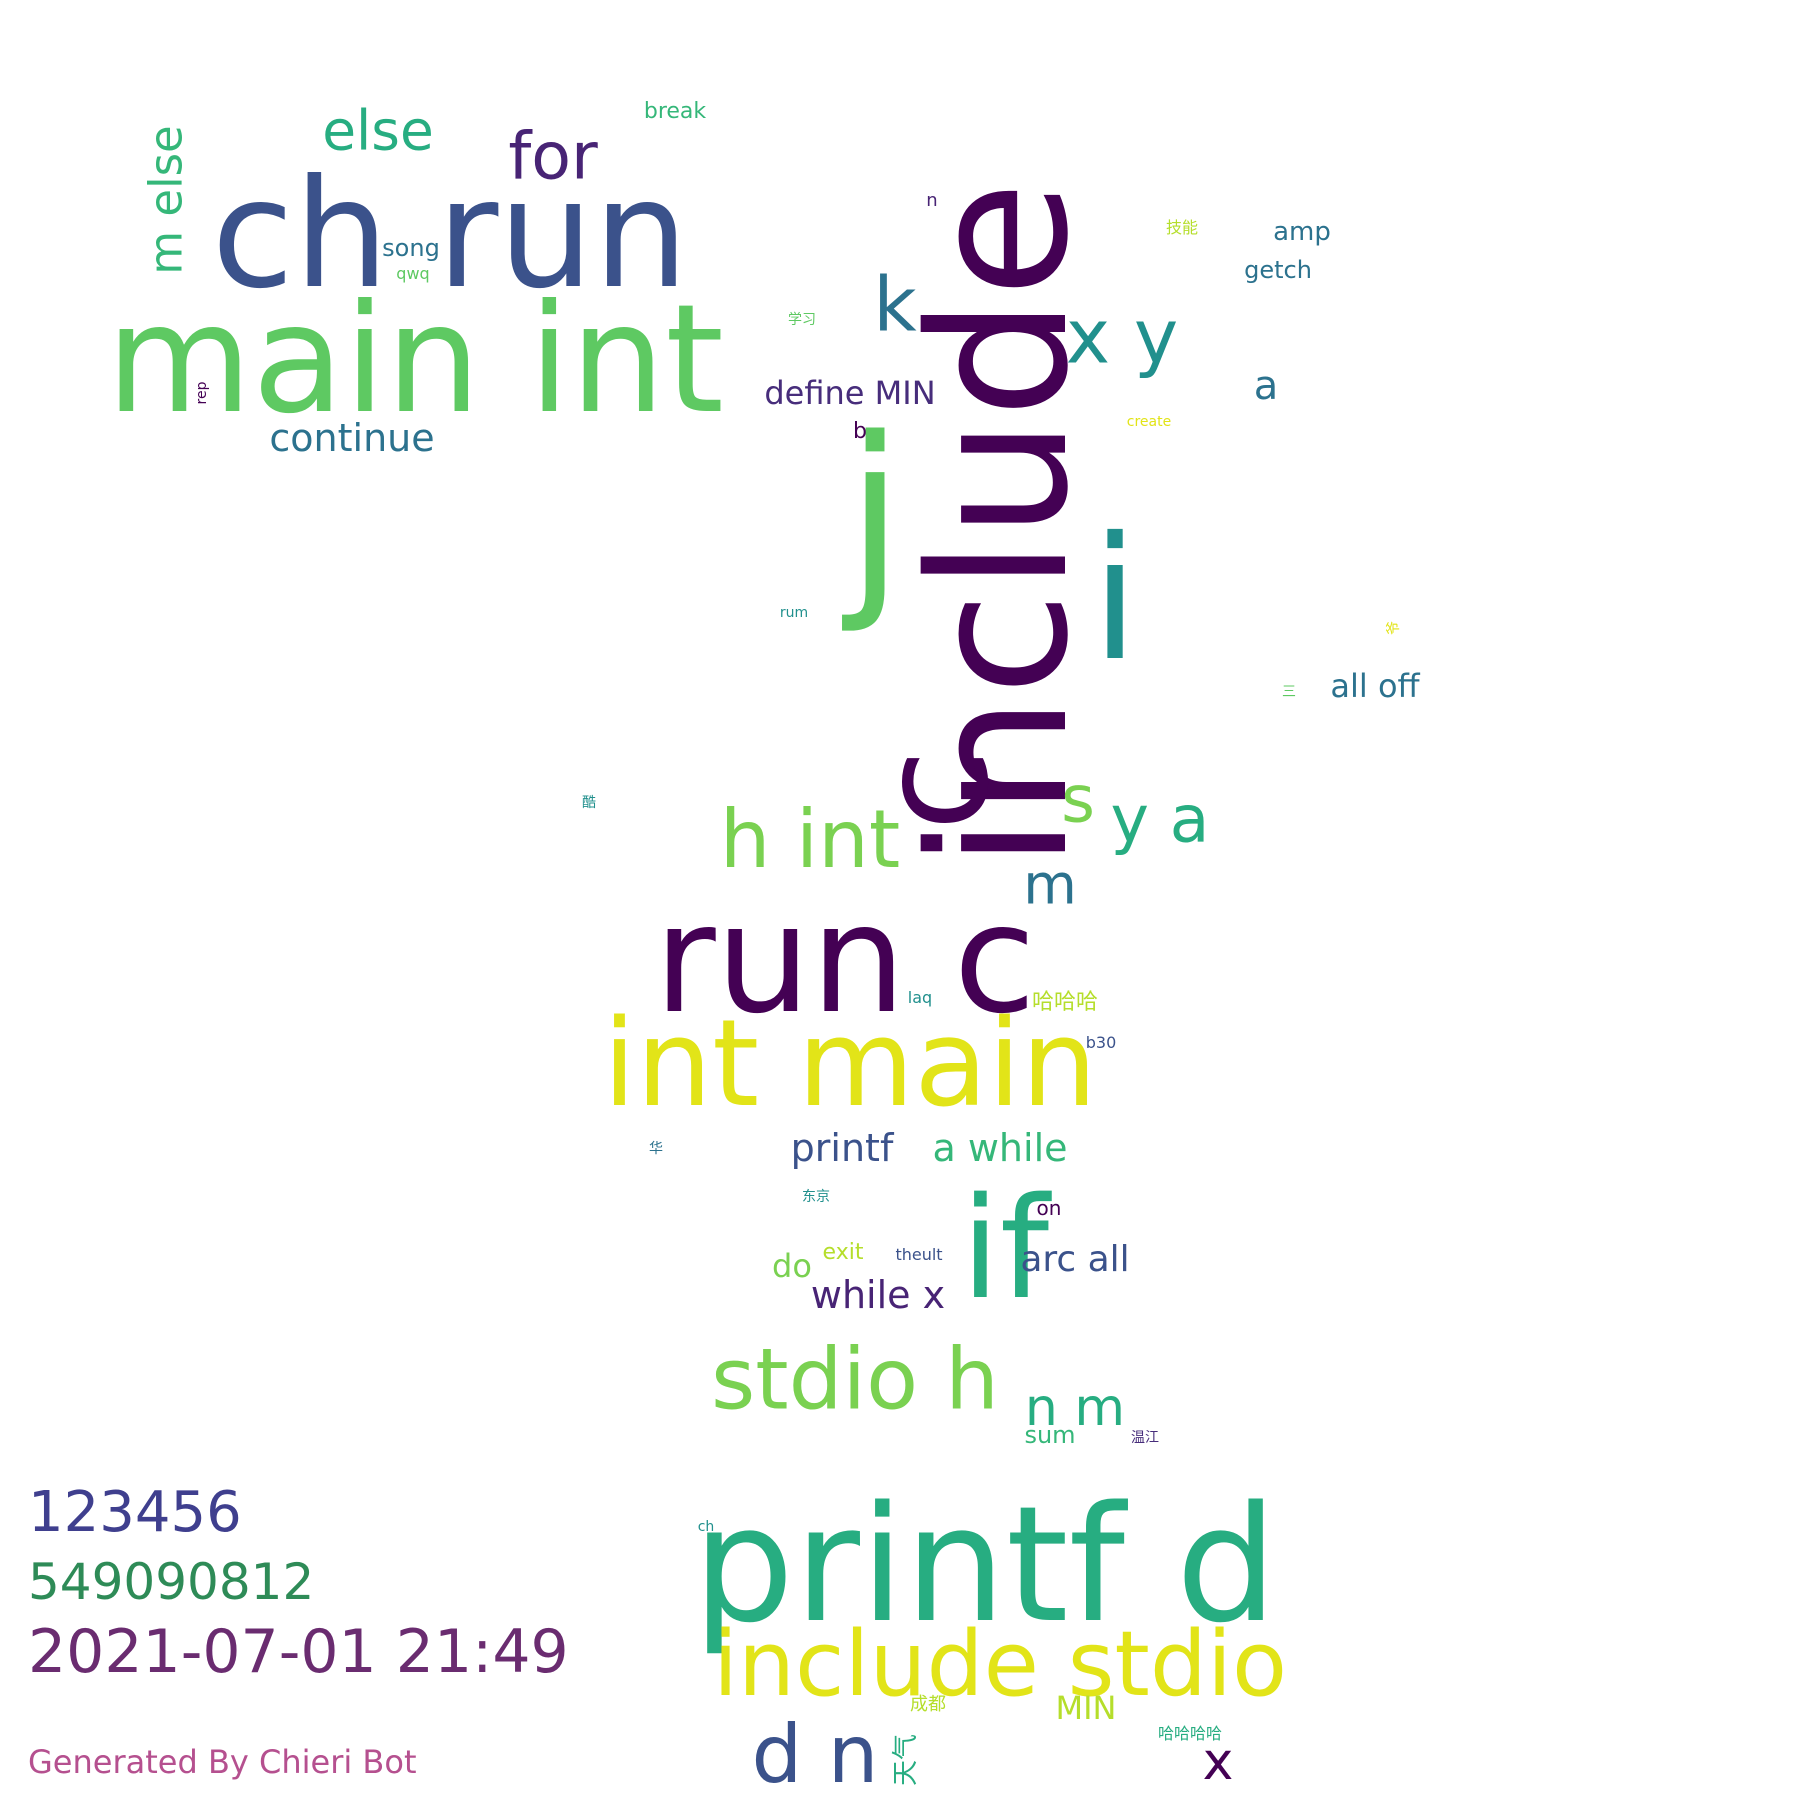 The height and width of the screenshot is (1801, 1800). I want to click on cloud-word: theult, so click(919, 1254).